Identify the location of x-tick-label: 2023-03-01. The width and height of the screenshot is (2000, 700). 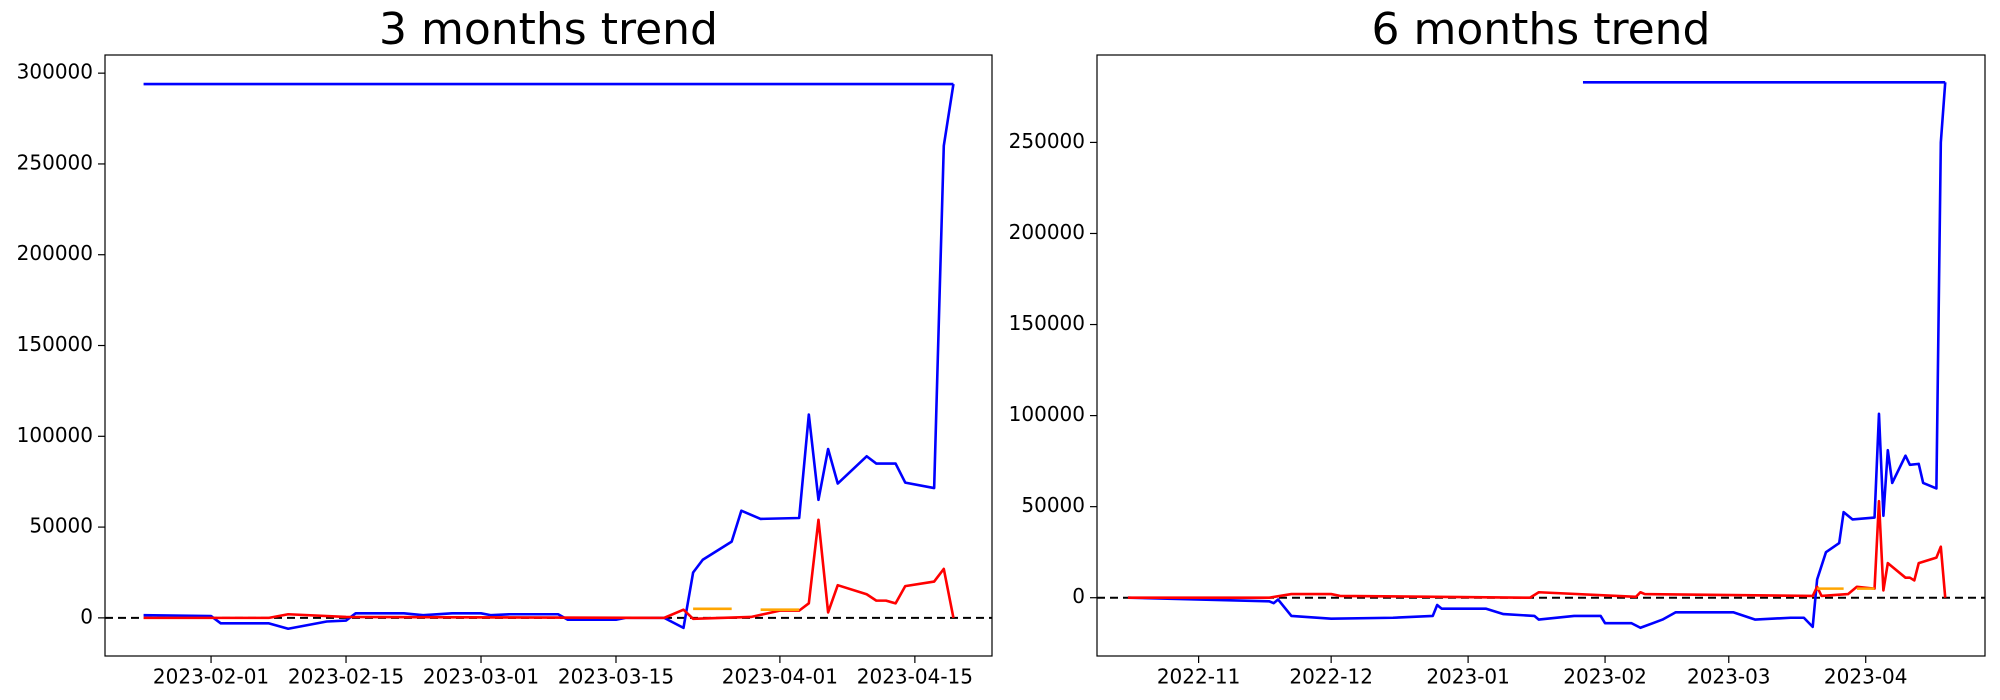
(481, 677).